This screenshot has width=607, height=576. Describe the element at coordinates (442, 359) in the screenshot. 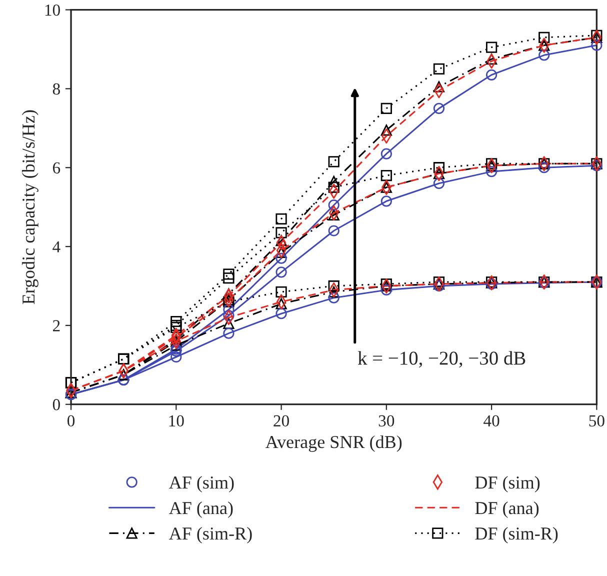

I see `annotation: k = −10, −20, −30 dB` at that location.